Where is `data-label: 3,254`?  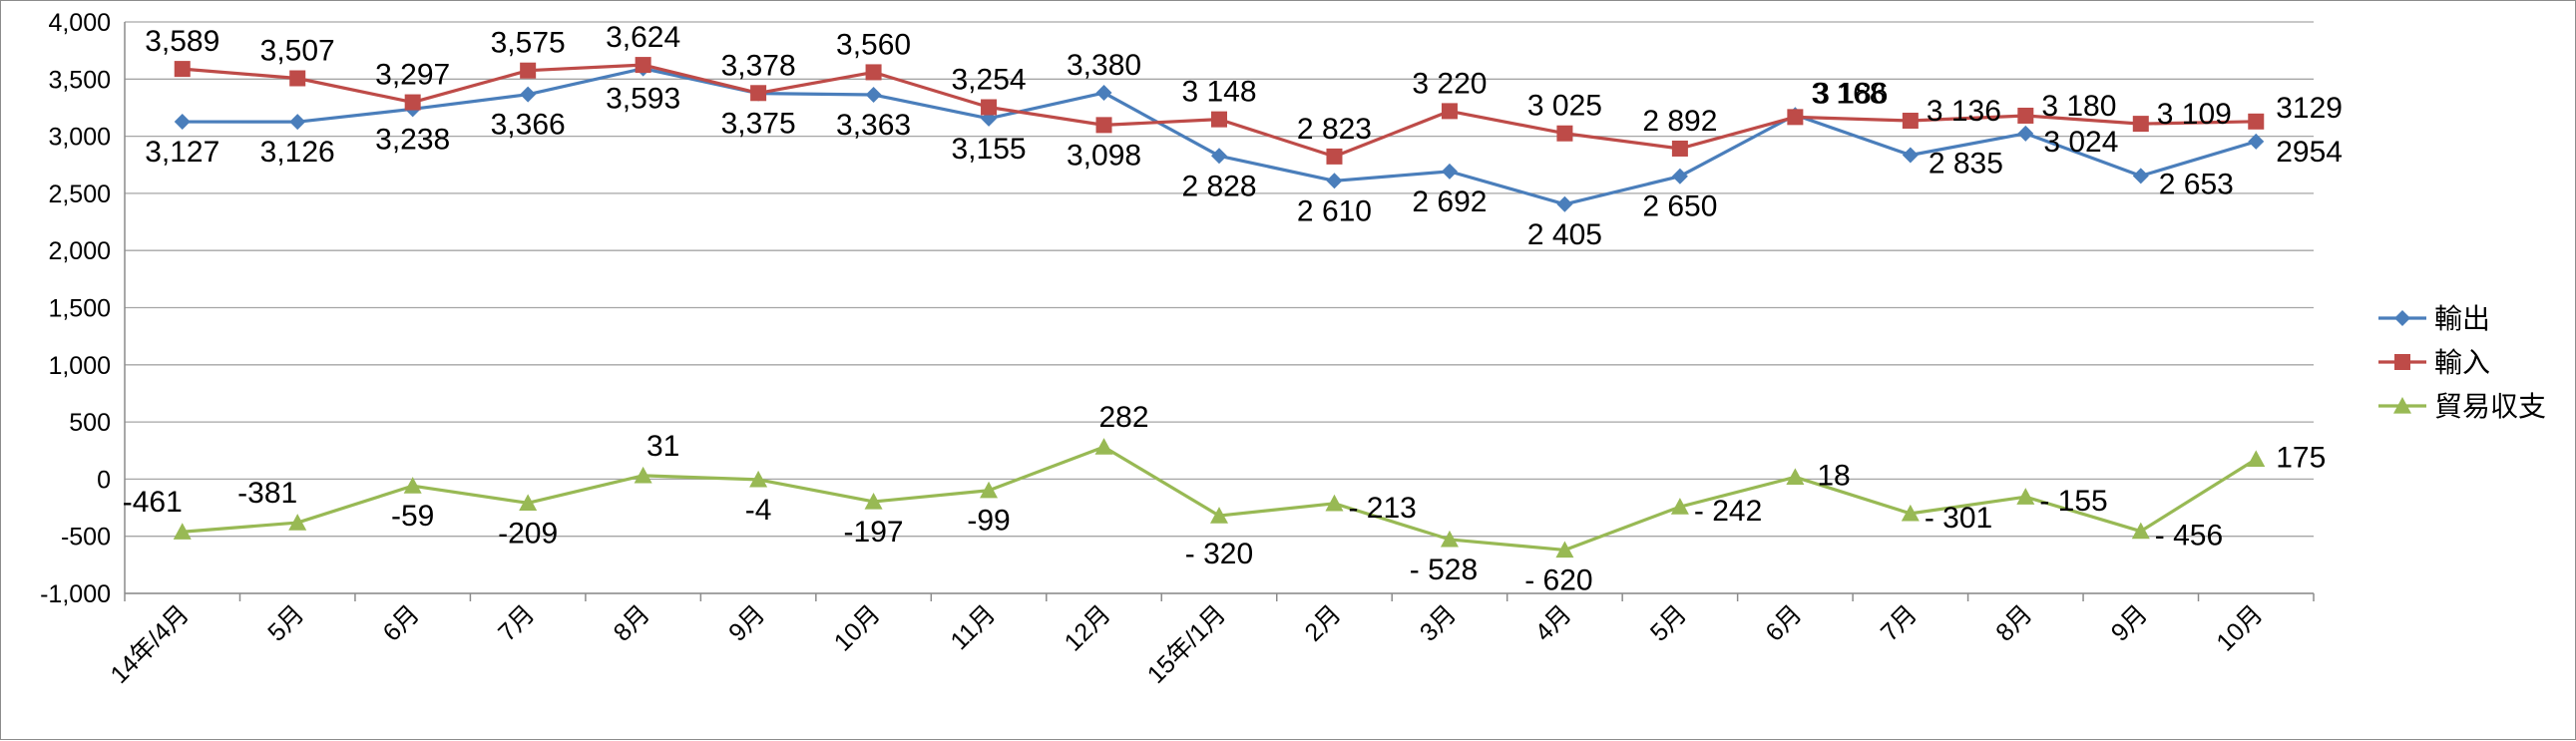 data-label: 3,254 is located at coordinates (989, 79).